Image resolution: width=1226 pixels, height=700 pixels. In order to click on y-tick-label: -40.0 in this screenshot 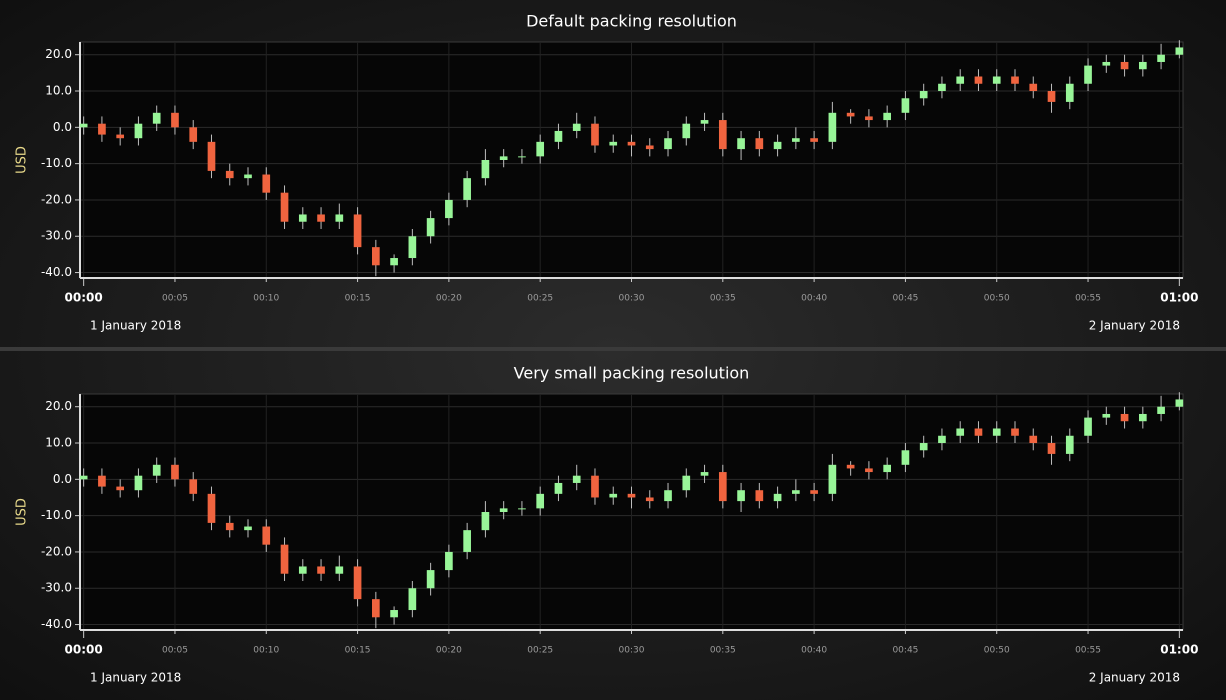, I will do `click(56, 272)`.